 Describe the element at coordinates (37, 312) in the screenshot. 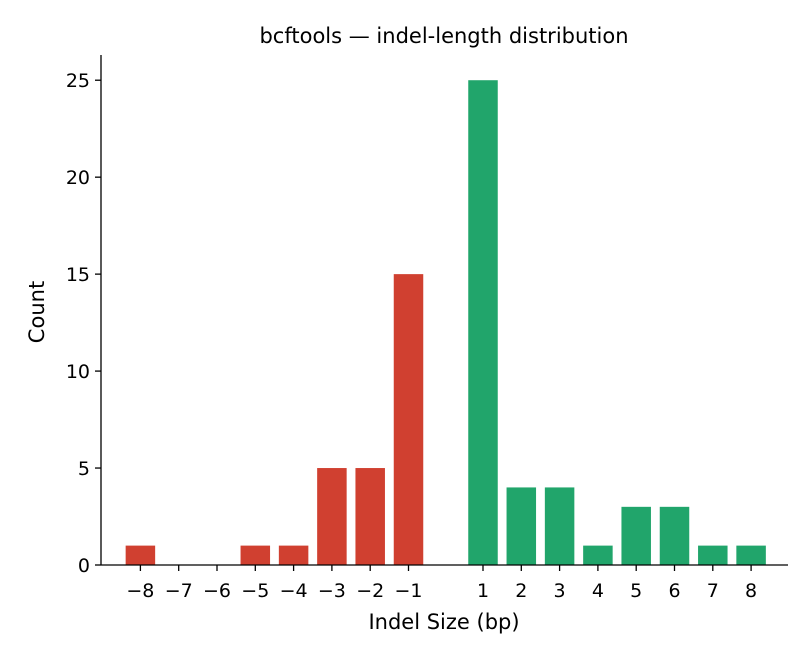

I see `y-axis-title: Count` at that location.